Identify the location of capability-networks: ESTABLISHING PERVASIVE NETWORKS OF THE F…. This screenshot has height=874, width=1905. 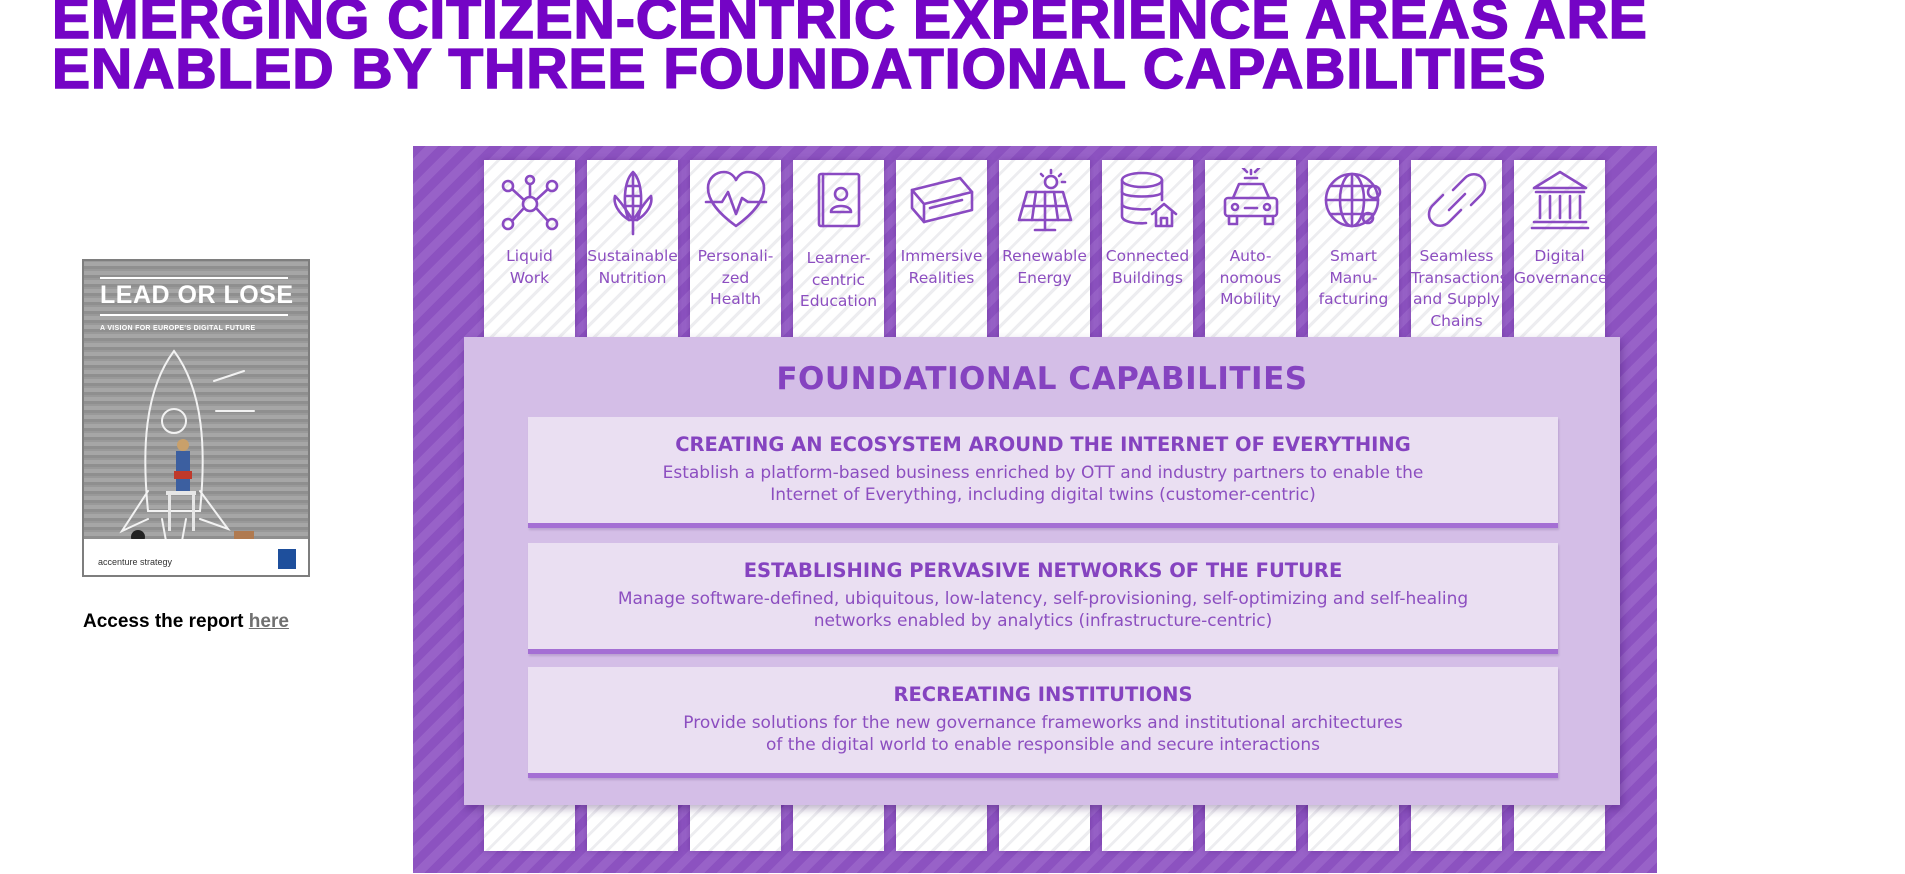
(1043, 598).